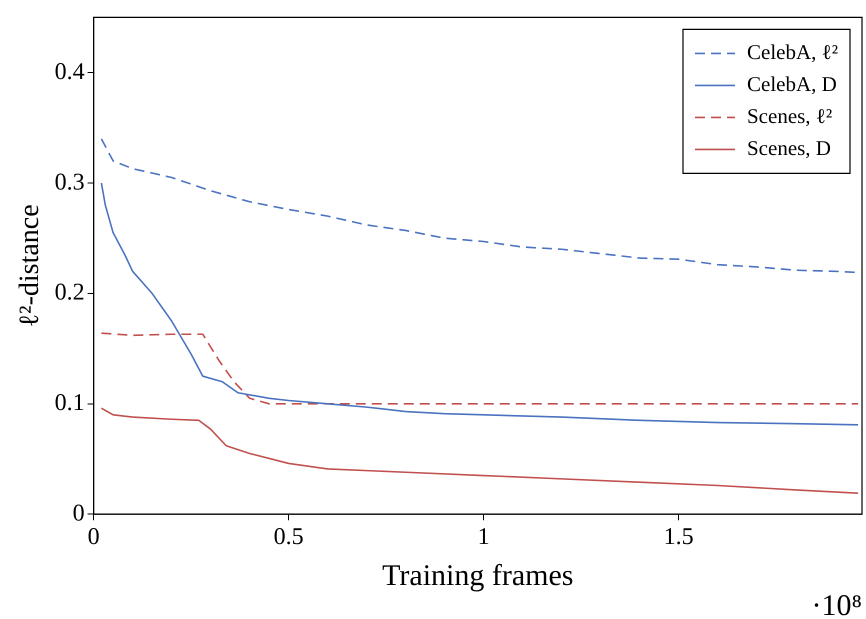  What do you see at coordinates (69, 71) in the screenshot?
I see `y-tick-label: 0.4` at bounding box center [69, 71].